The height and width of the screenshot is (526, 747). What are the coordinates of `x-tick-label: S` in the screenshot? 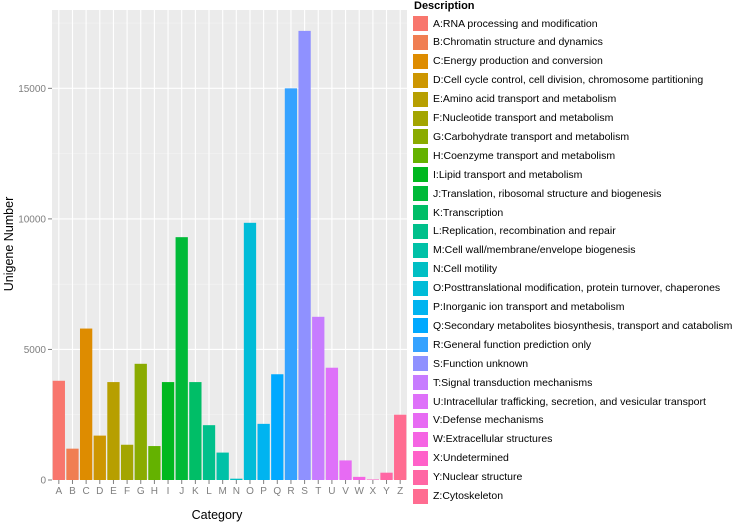 It's located at (304, 491).